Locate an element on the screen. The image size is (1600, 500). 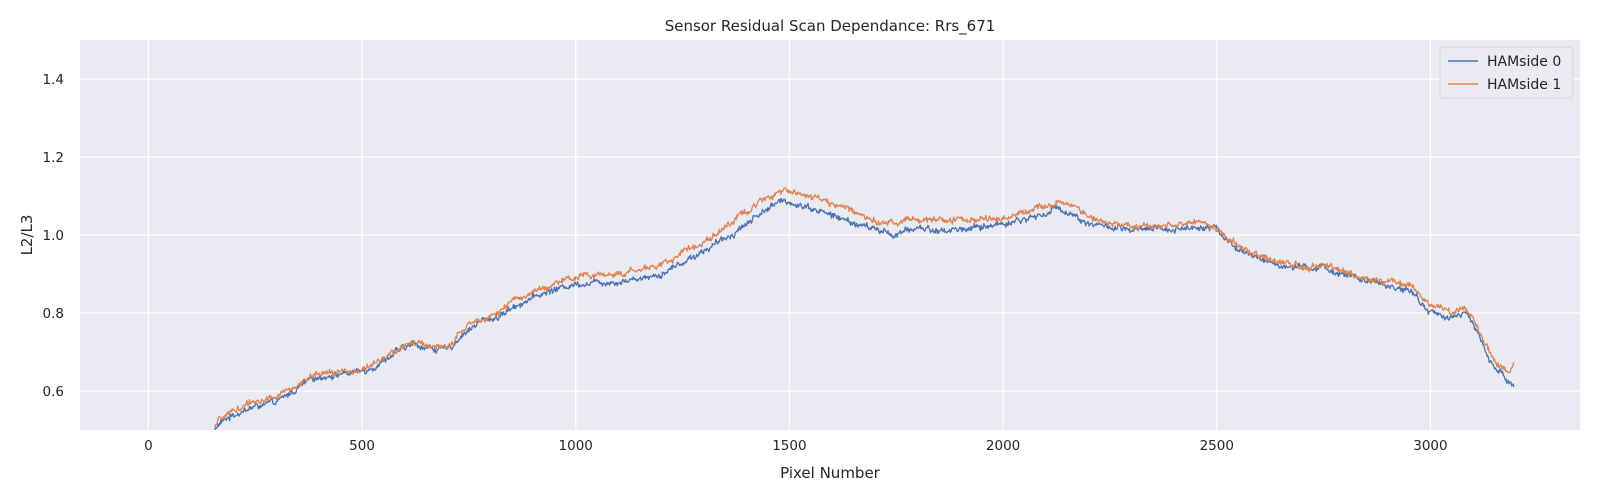
x-tick-label: 2500 is located at coordinates (1217, 446).